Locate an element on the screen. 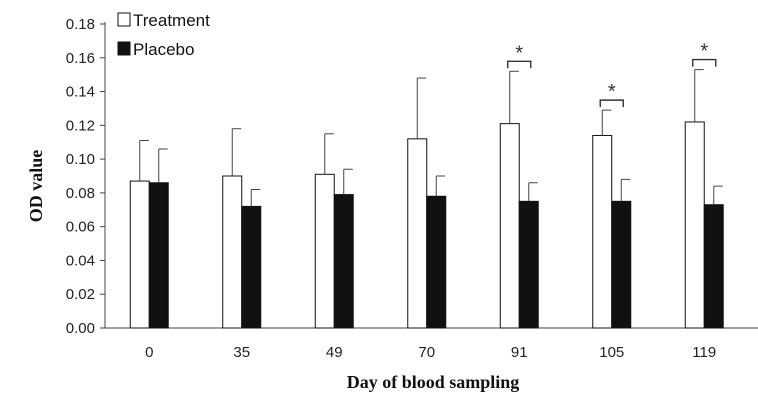  x-tick-label: 105 is located at coordinates (611, 352).